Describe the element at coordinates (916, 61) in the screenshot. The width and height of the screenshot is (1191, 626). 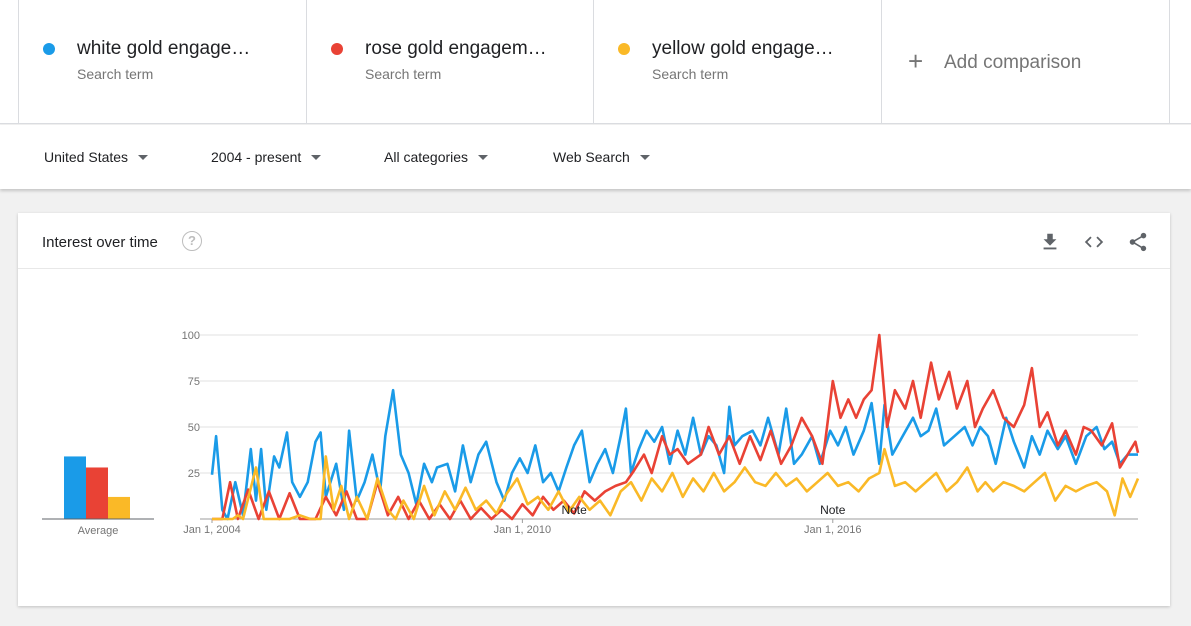
I see `plus-icon: +` at that location.